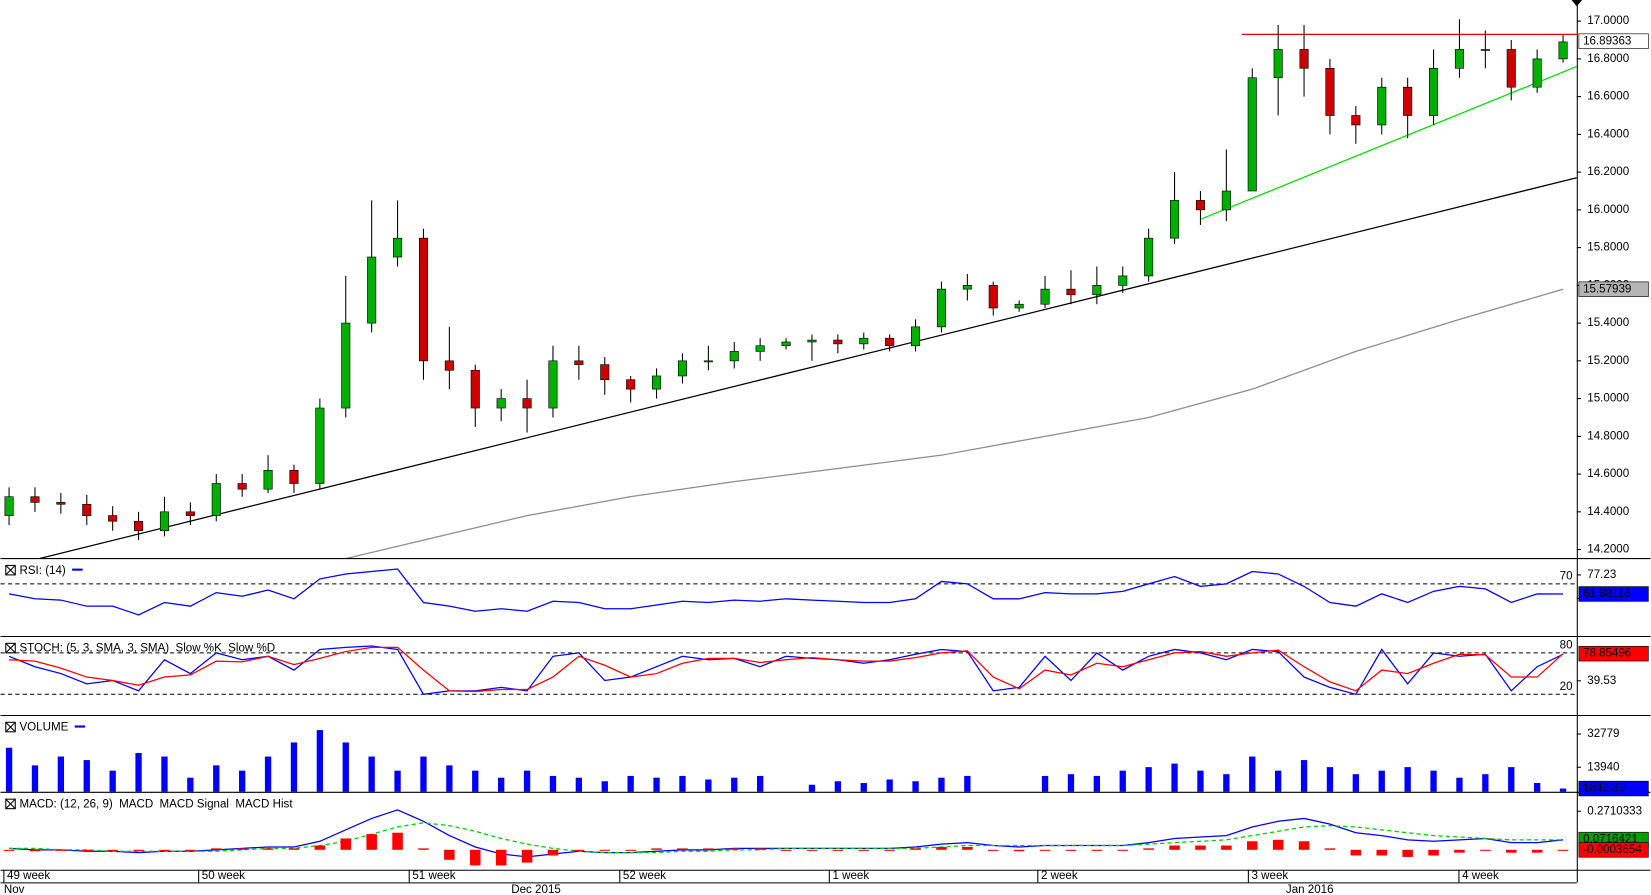 Image resolution: width=1651 pixels, height=895 pixels. Describe the element at coordinates (1608, 97) in the screenshot. I see `y-tick-label: 16.6000` at that location.